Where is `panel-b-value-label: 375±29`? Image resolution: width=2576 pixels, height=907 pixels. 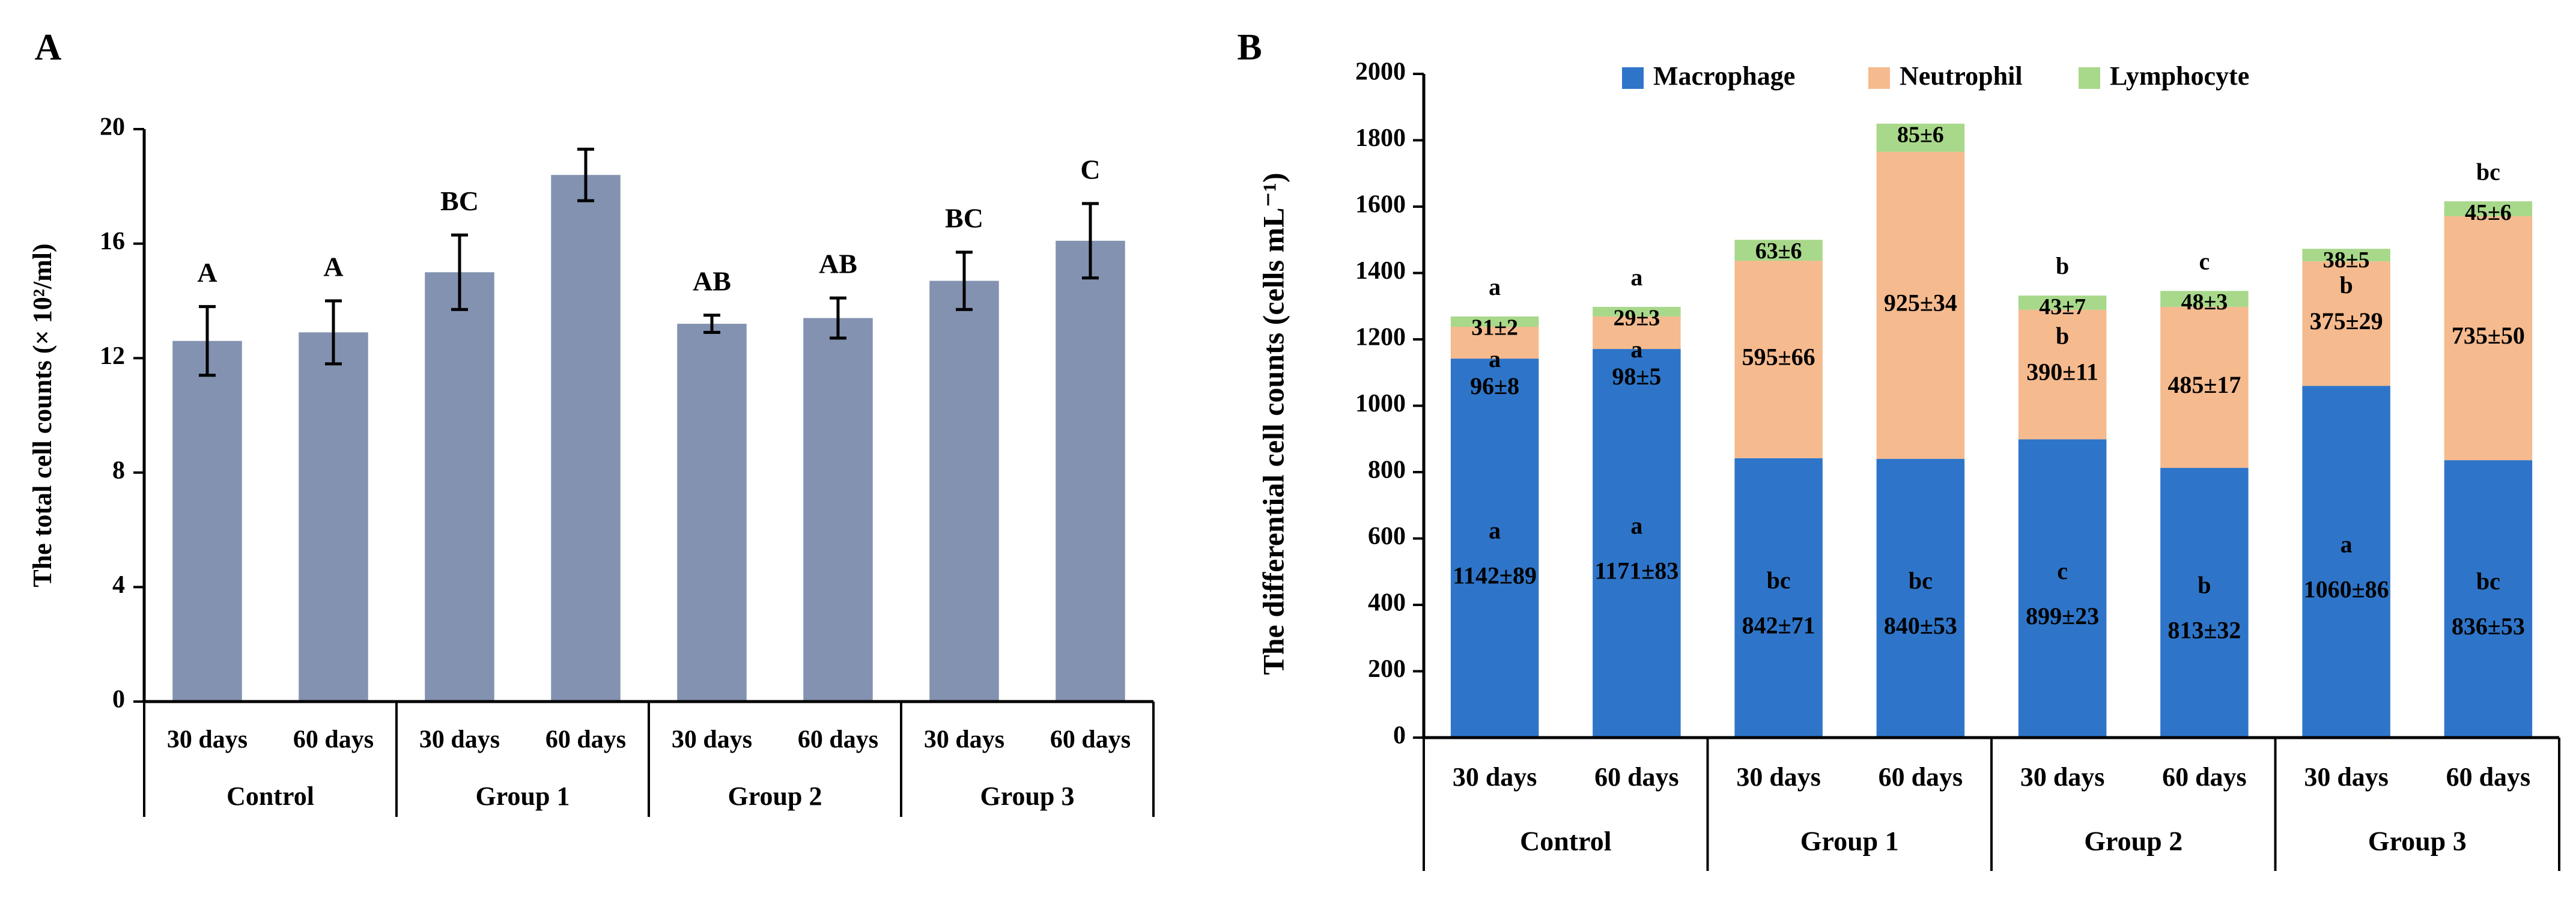 panel-b-value-label: 375±29 is located at coordinates (2346, 321).